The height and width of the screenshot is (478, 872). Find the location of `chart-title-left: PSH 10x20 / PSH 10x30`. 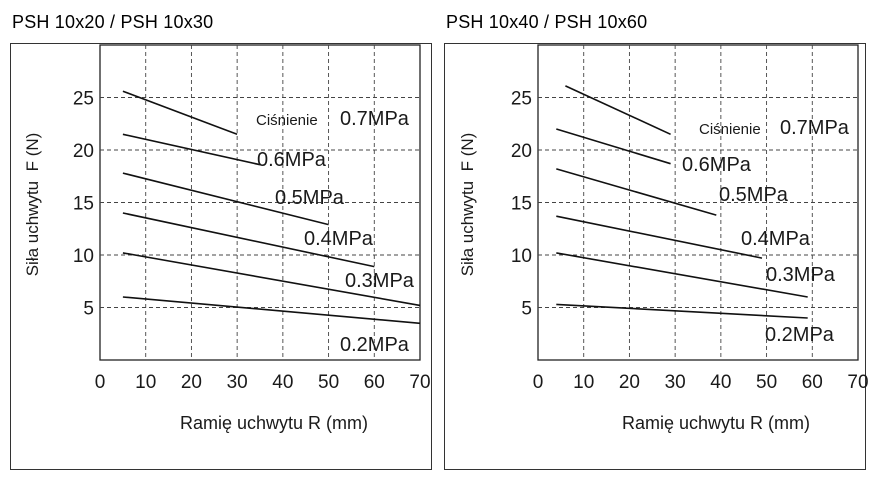

chart-title-left: PSH 10x20 / PSH 10x30 is located at coordinates (113, 22).